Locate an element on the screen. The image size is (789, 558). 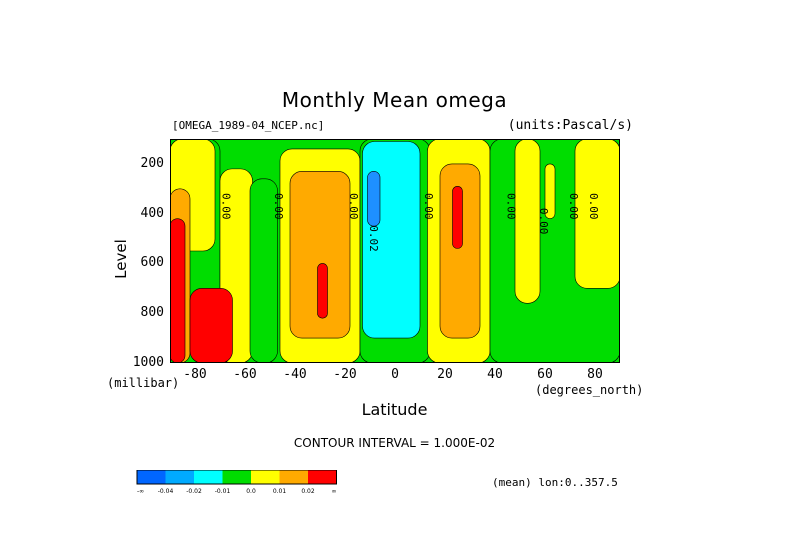
mean-longitude-label: (mean) lon:0..357.5 is located at coordinates (555, 482).